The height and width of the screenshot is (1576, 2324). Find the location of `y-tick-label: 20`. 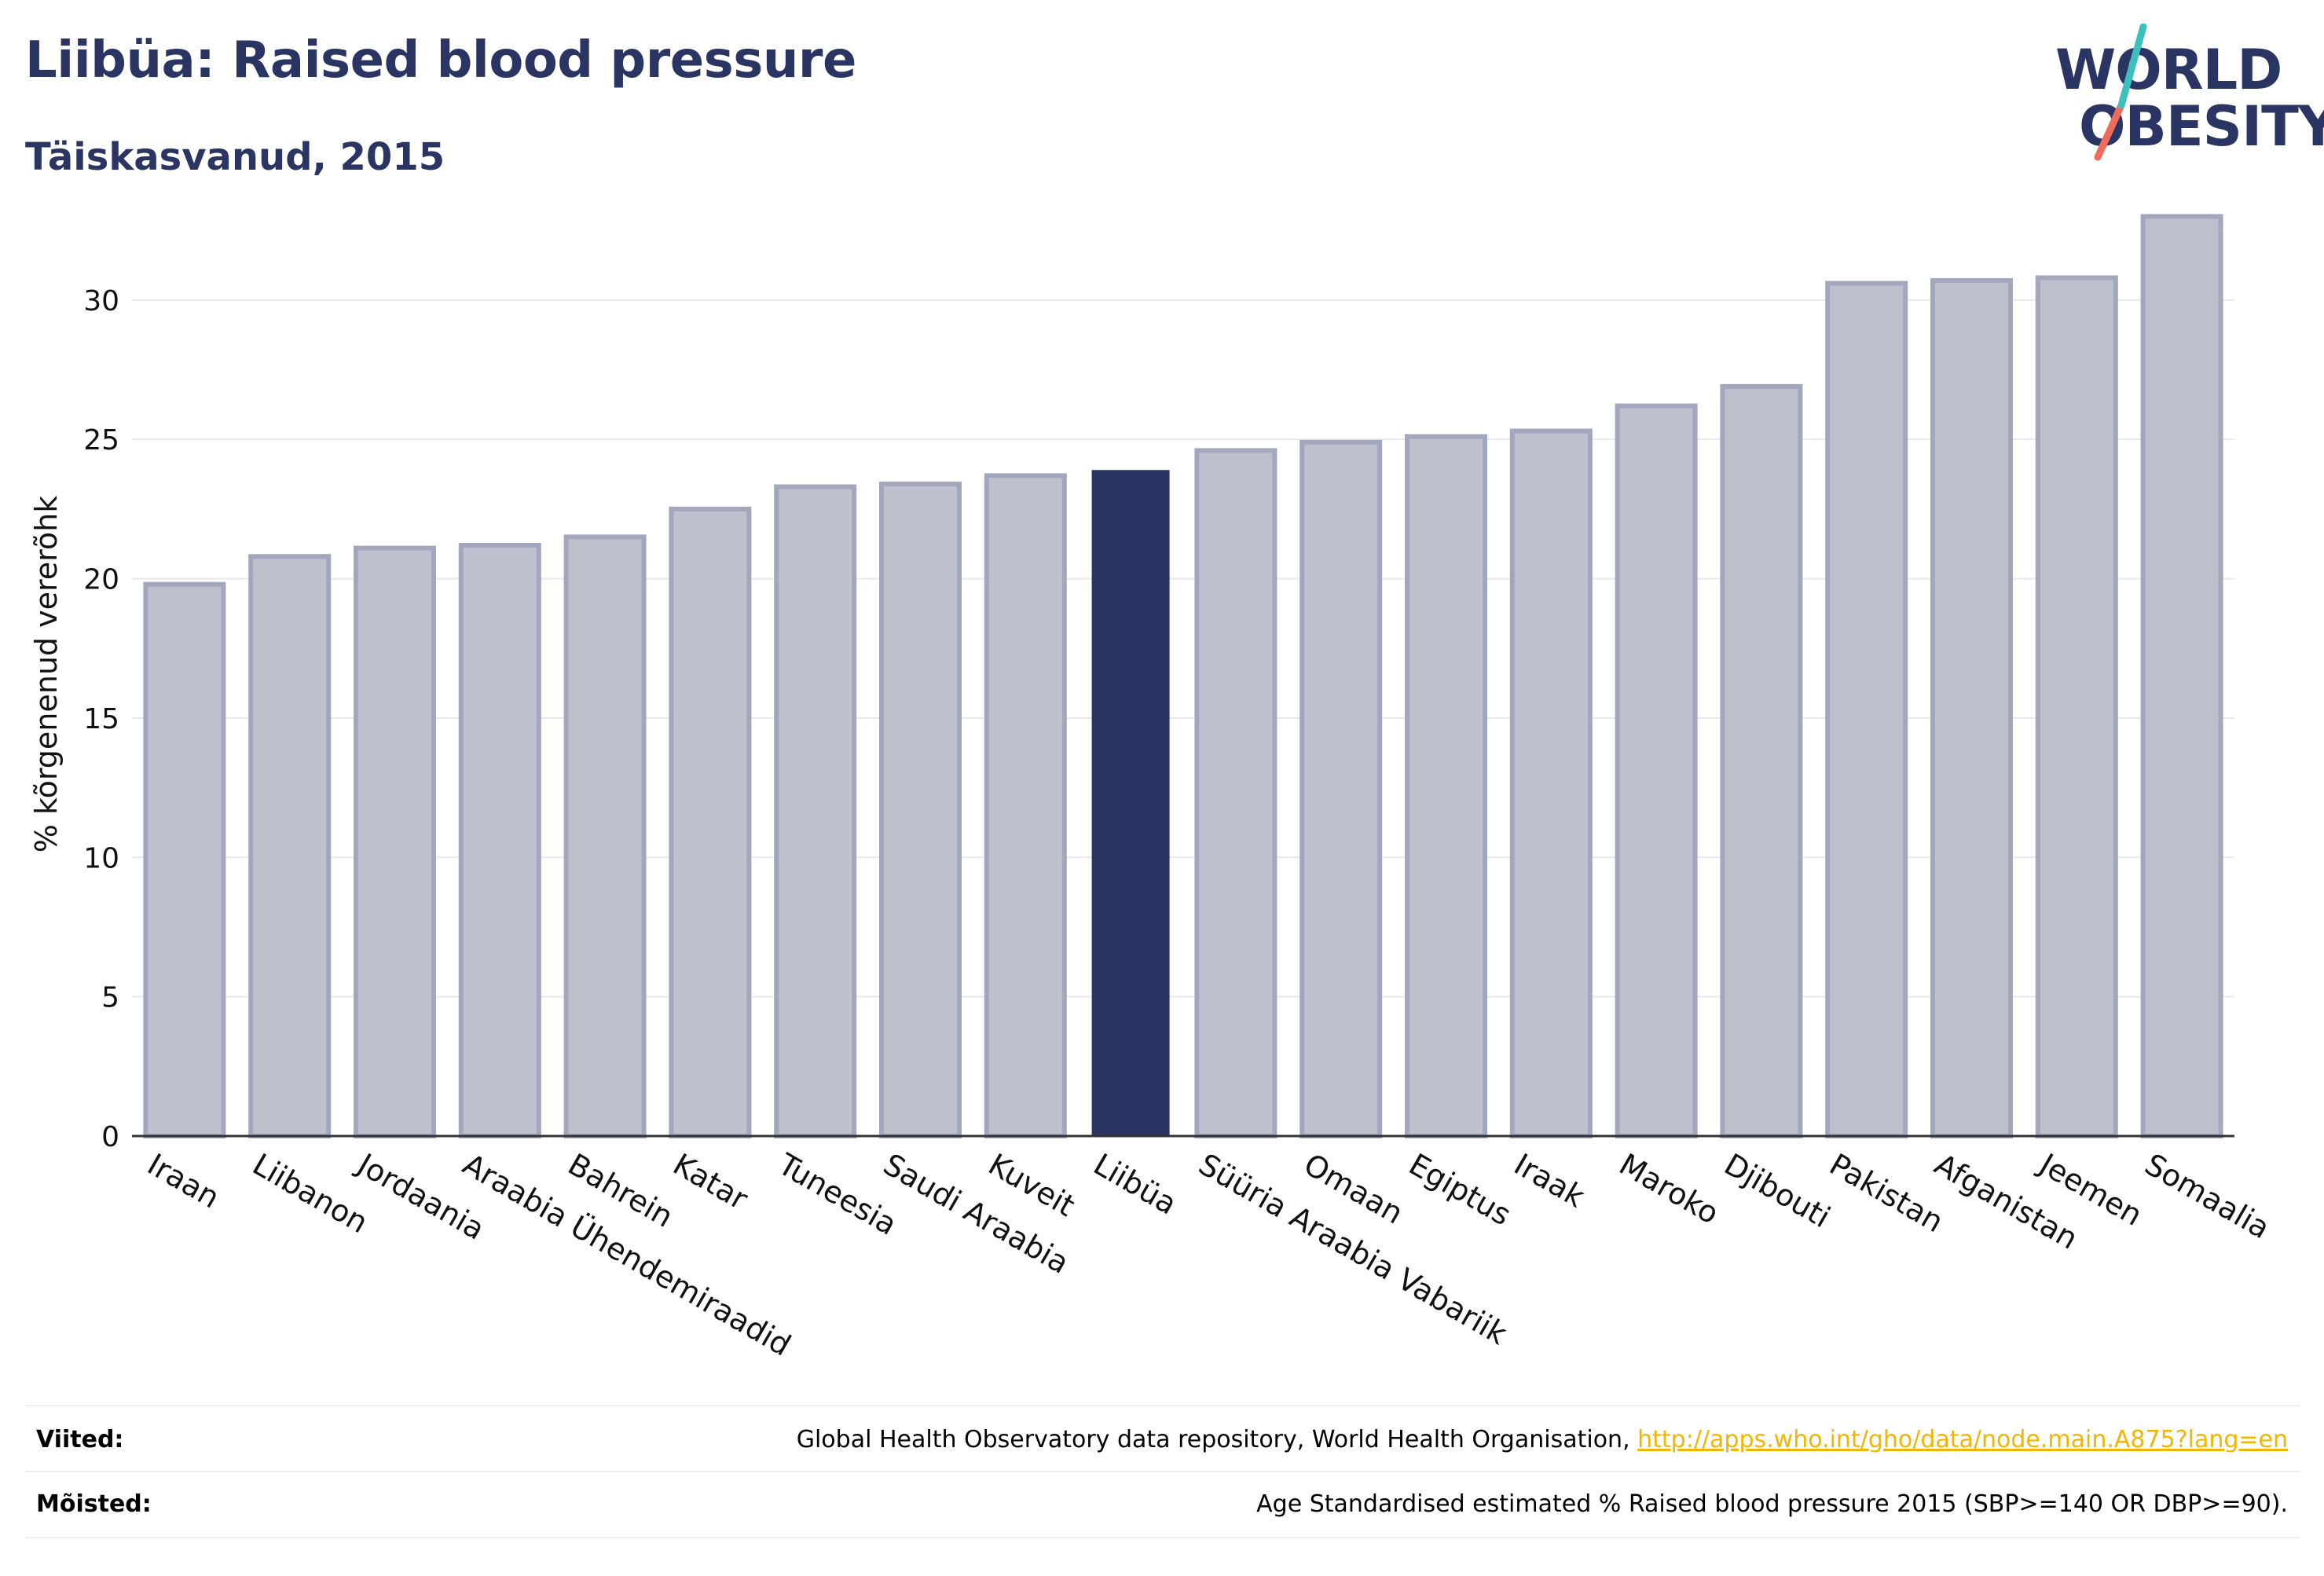

y-tick-label: 20 is located at coordinates (101, 580).